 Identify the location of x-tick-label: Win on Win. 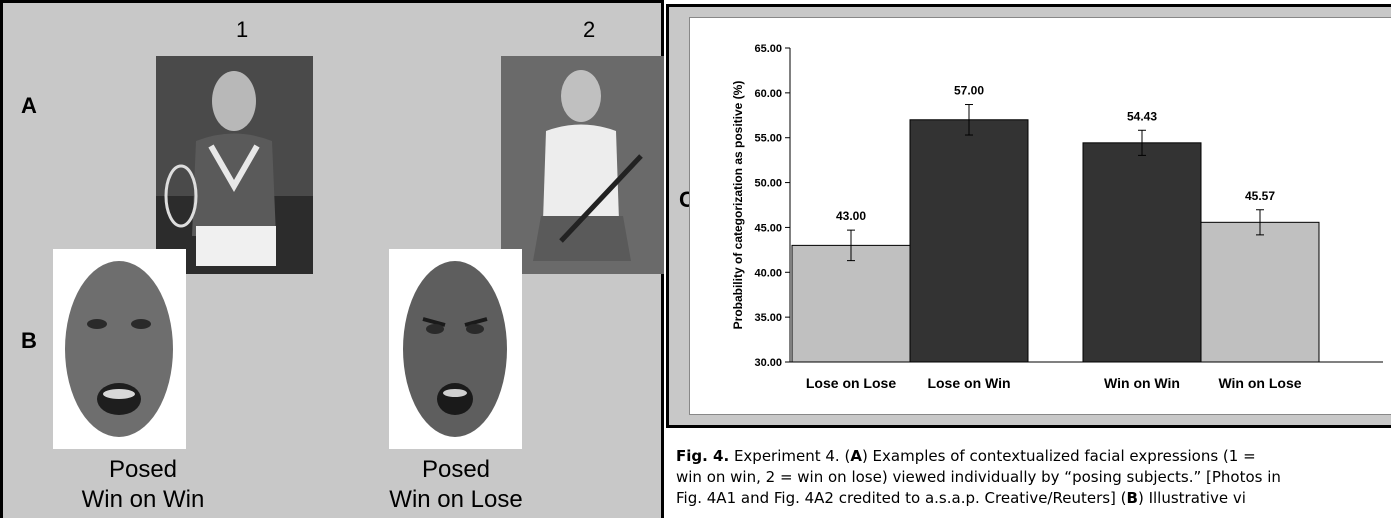
(1142, 383).